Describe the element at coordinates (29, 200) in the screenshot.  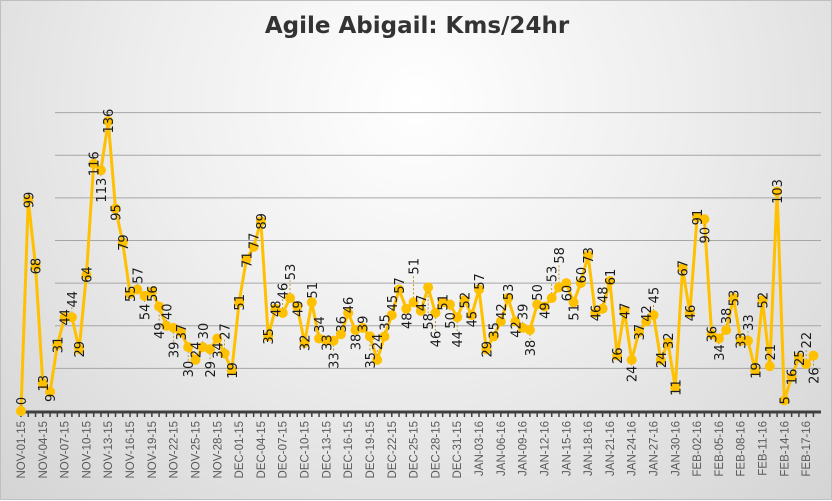
I see `data-label: 99` at that location.